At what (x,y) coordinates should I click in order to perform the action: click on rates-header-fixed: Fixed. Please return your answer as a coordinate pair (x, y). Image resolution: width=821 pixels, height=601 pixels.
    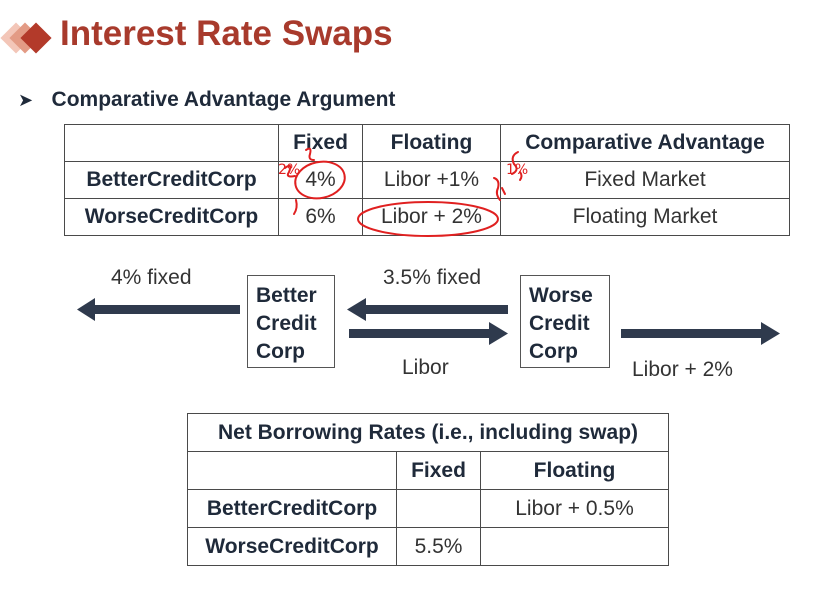
    Looking at the image, I should click on (320, 143).